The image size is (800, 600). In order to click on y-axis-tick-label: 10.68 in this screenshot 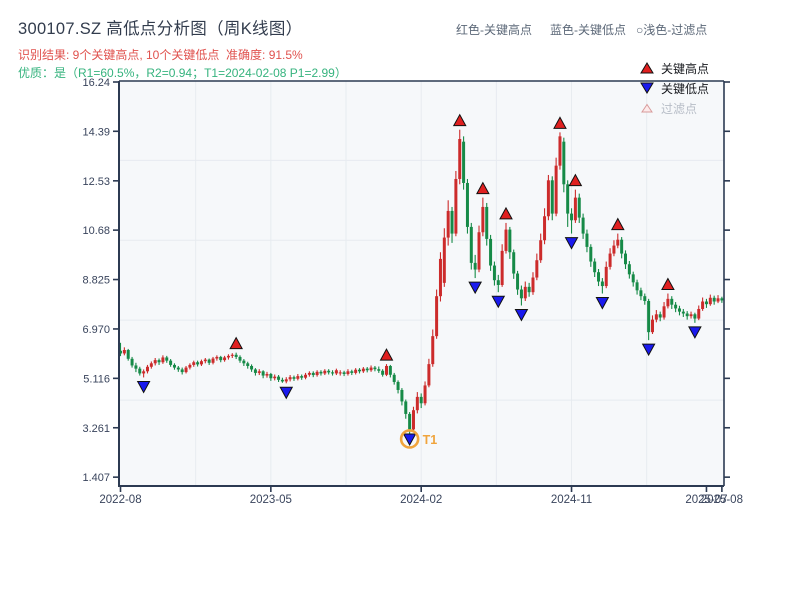, I will do `click(96, 231)`.